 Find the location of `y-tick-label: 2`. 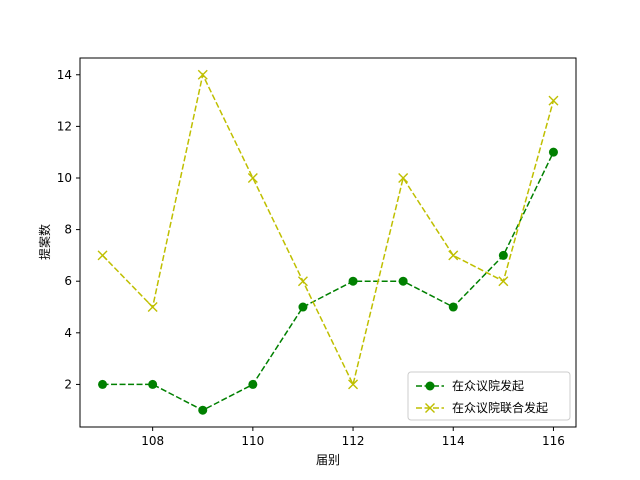

y-tick-label: 2 is located at coordinates (68, 384).